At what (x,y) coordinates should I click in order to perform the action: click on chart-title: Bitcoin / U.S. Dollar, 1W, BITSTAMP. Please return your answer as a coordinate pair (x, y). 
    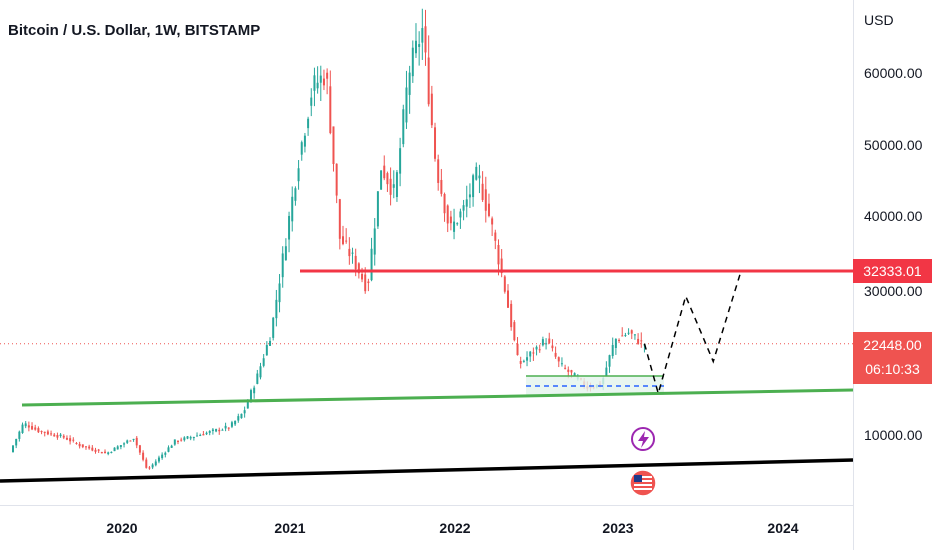
    Looking at the image, I should click on (134, 30).